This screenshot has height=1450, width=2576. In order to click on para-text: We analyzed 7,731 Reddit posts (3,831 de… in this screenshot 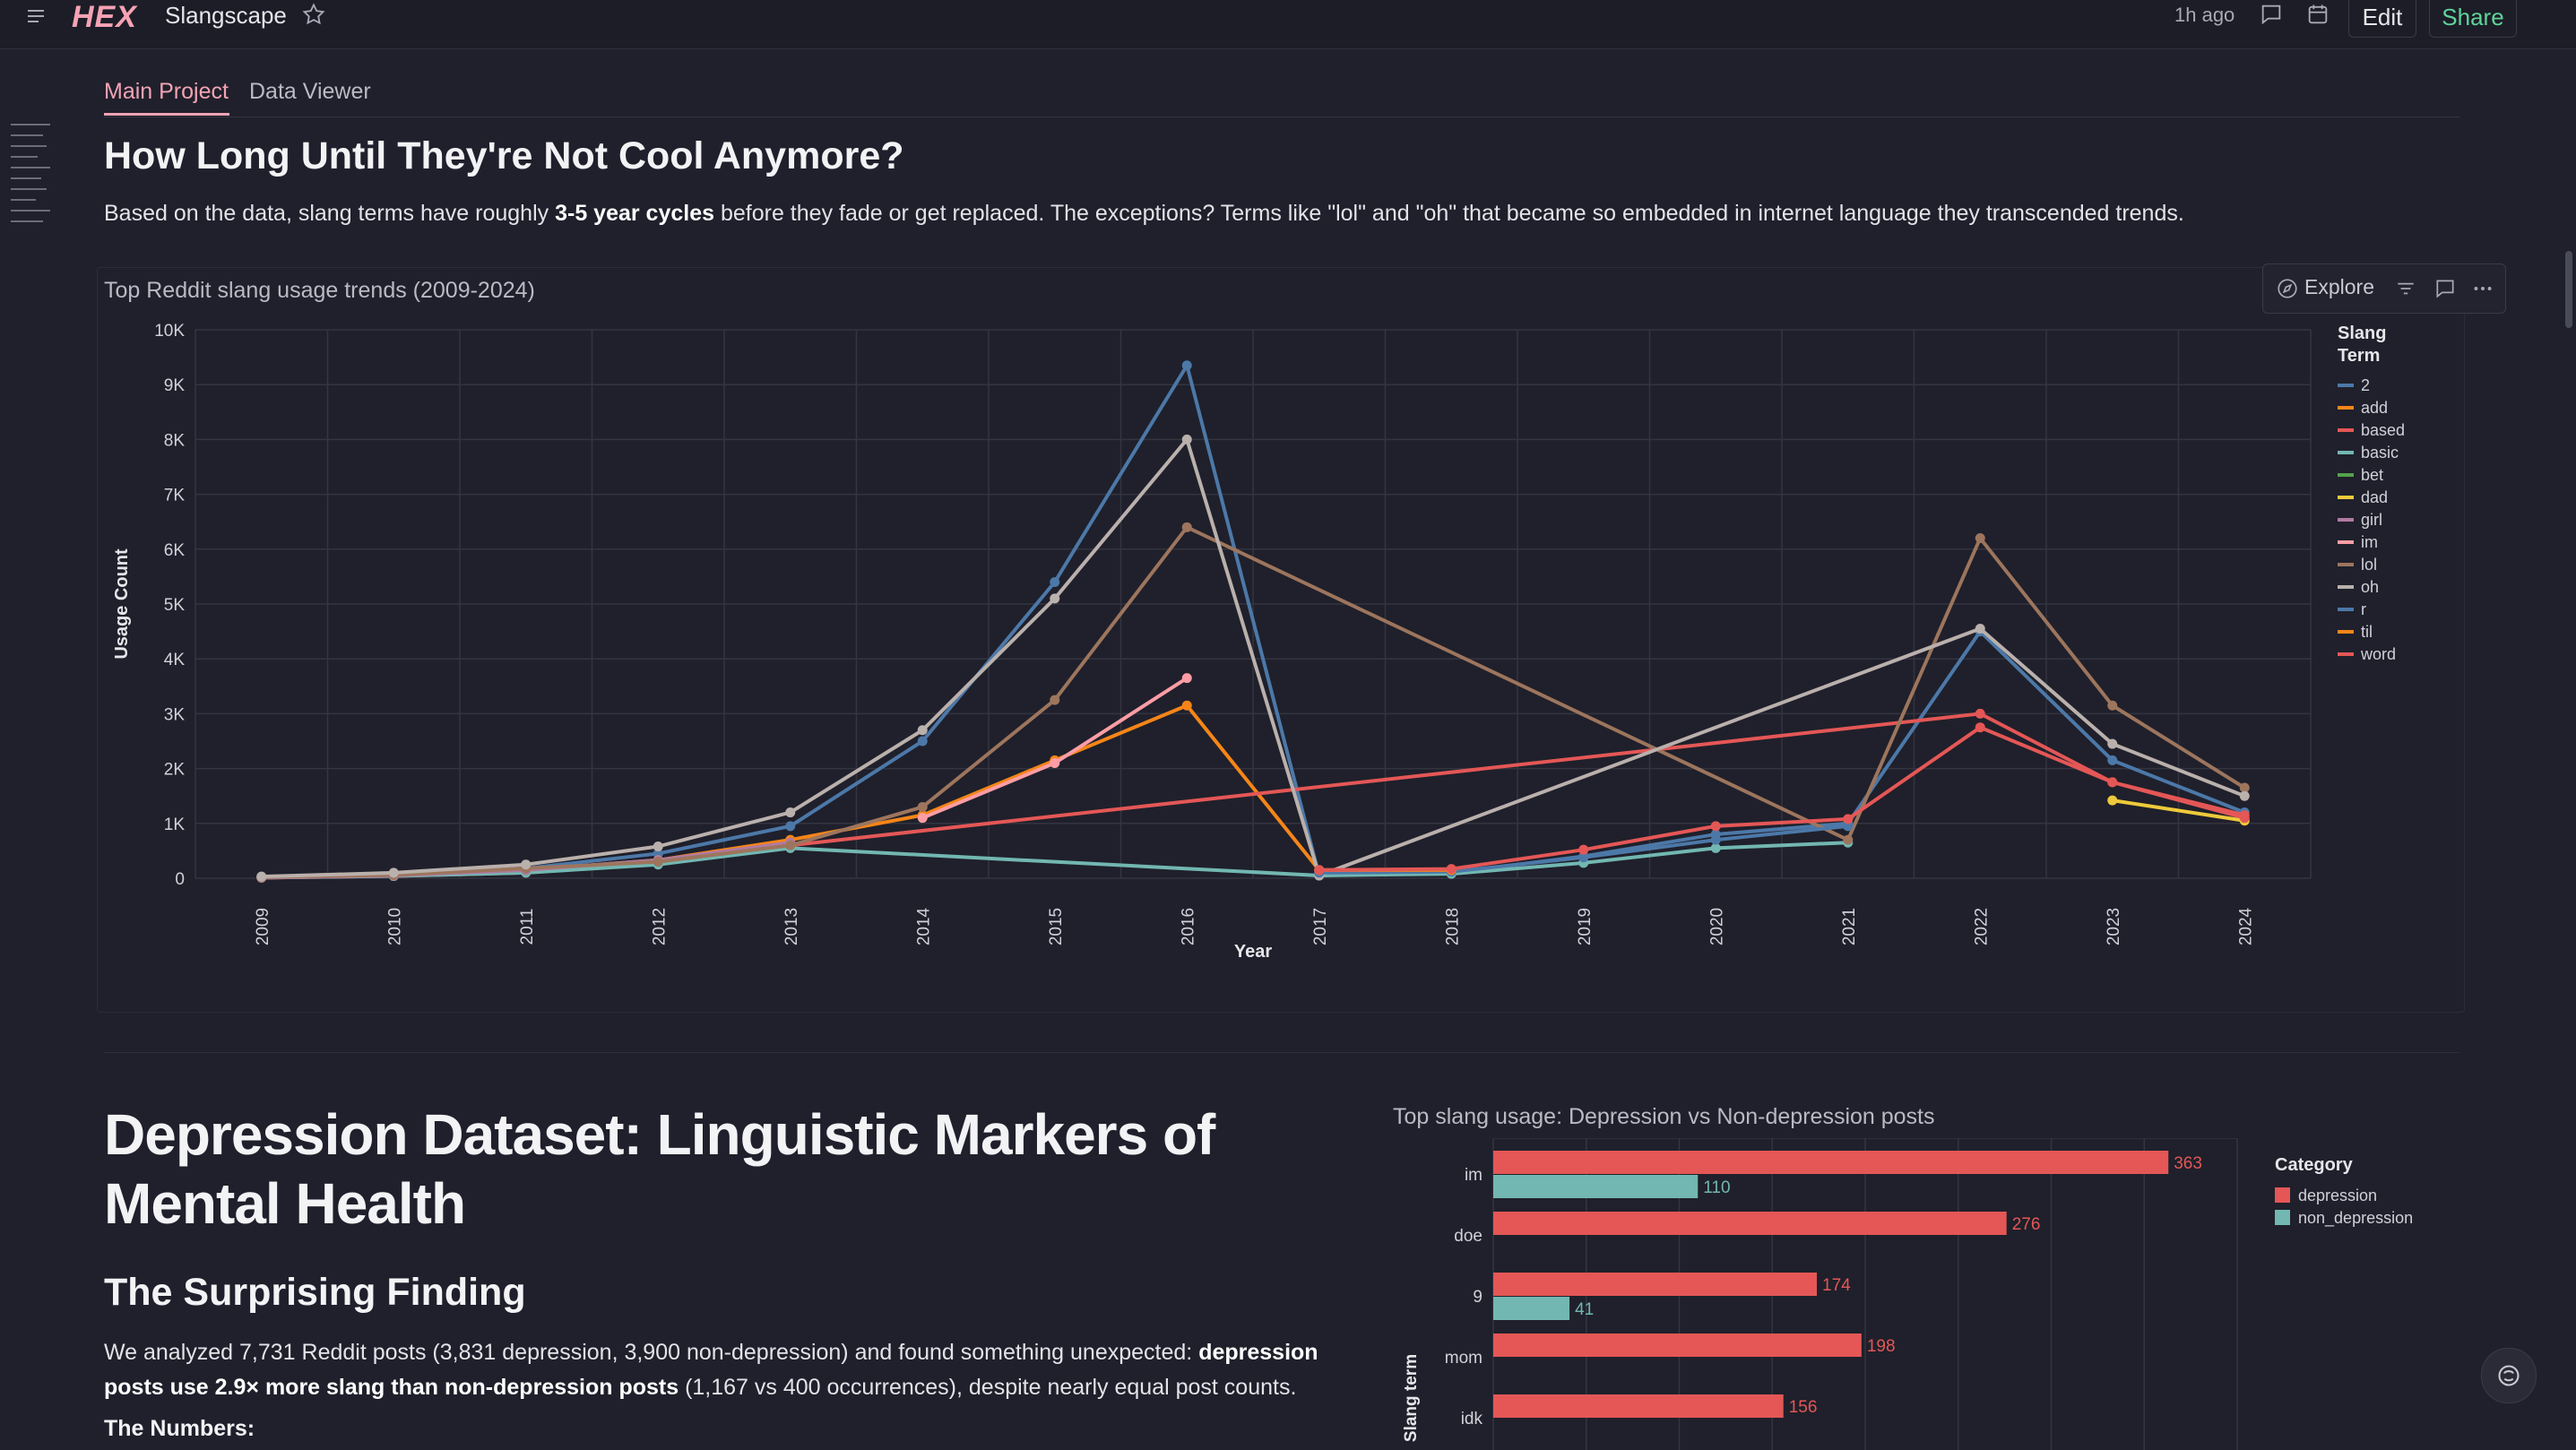, I will do `click(651, 1352)`.